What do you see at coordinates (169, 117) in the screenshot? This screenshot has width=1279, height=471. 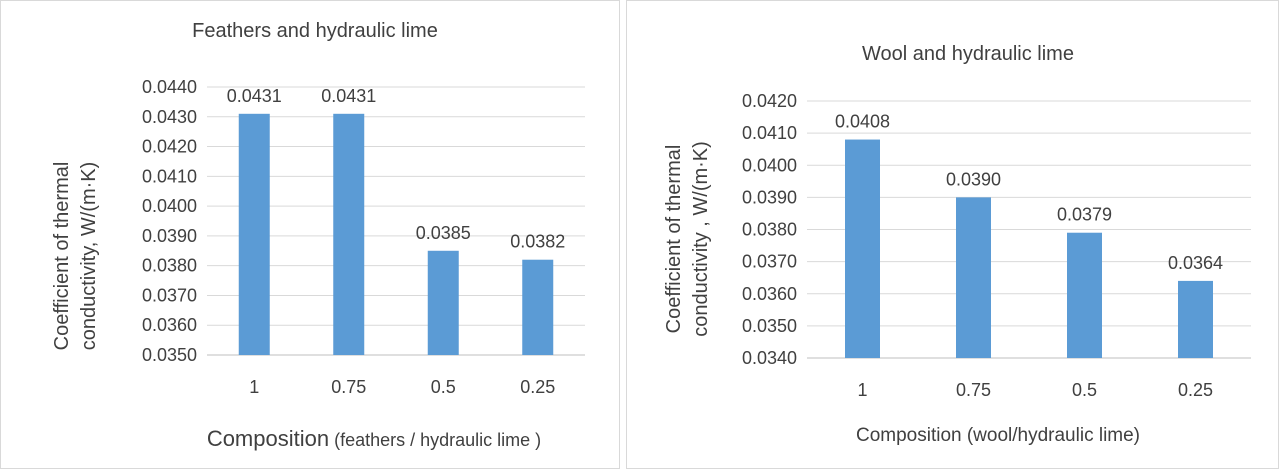 I see `y-tick-label: 0.0430` at bounding box center [169, 117].